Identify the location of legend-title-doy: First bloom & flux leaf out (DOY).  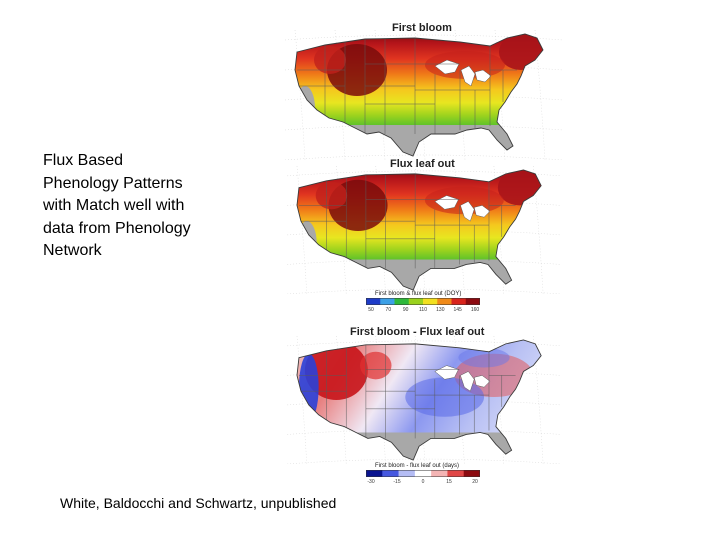
(418, 294).